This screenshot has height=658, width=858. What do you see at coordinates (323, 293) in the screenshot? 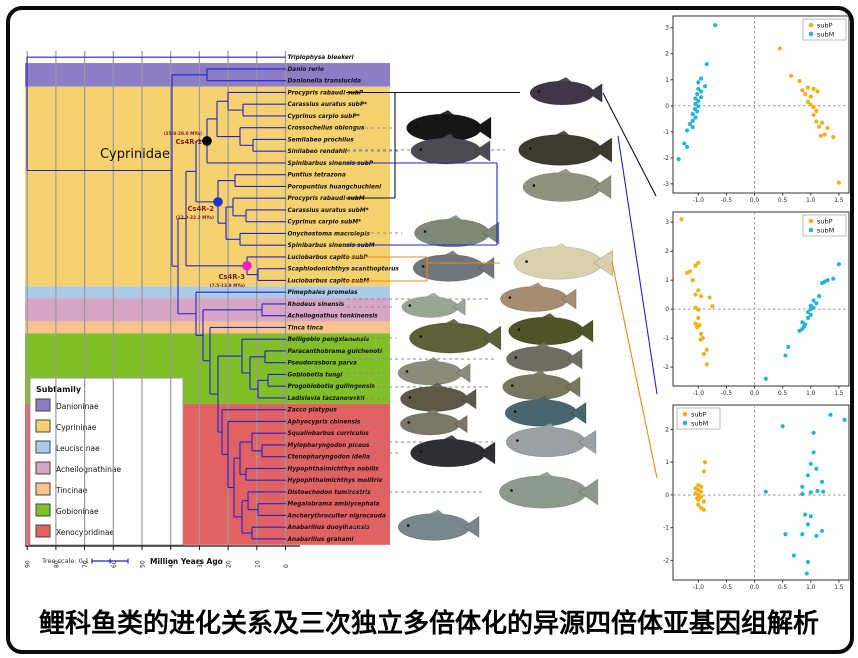
I see `species-label: Pimephales promelas` at bounding box center [323, 293].